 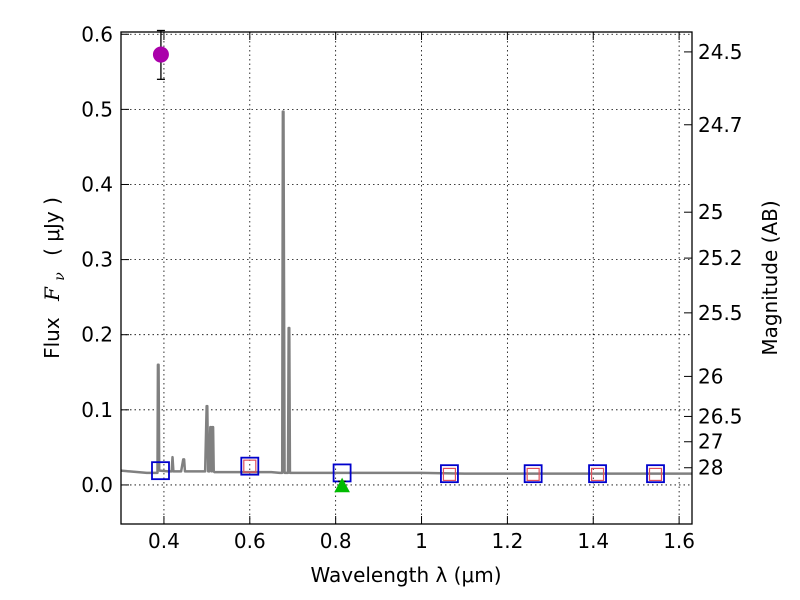 What do you see at coordinates (720, 52) in the screenshot?
I see `y2-tick-label: 24.5` at bounding box center [720, 52].